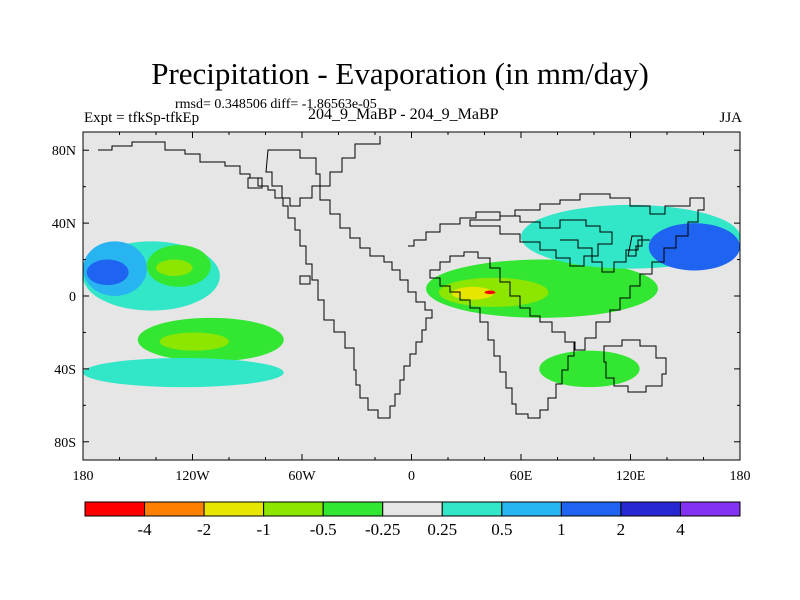 This screenshot has height=600, width=800. What do you see at coordinates (65, 443) in the screenshot?
I see `y-tick-label: 80S` at bounding box center [65, 443].